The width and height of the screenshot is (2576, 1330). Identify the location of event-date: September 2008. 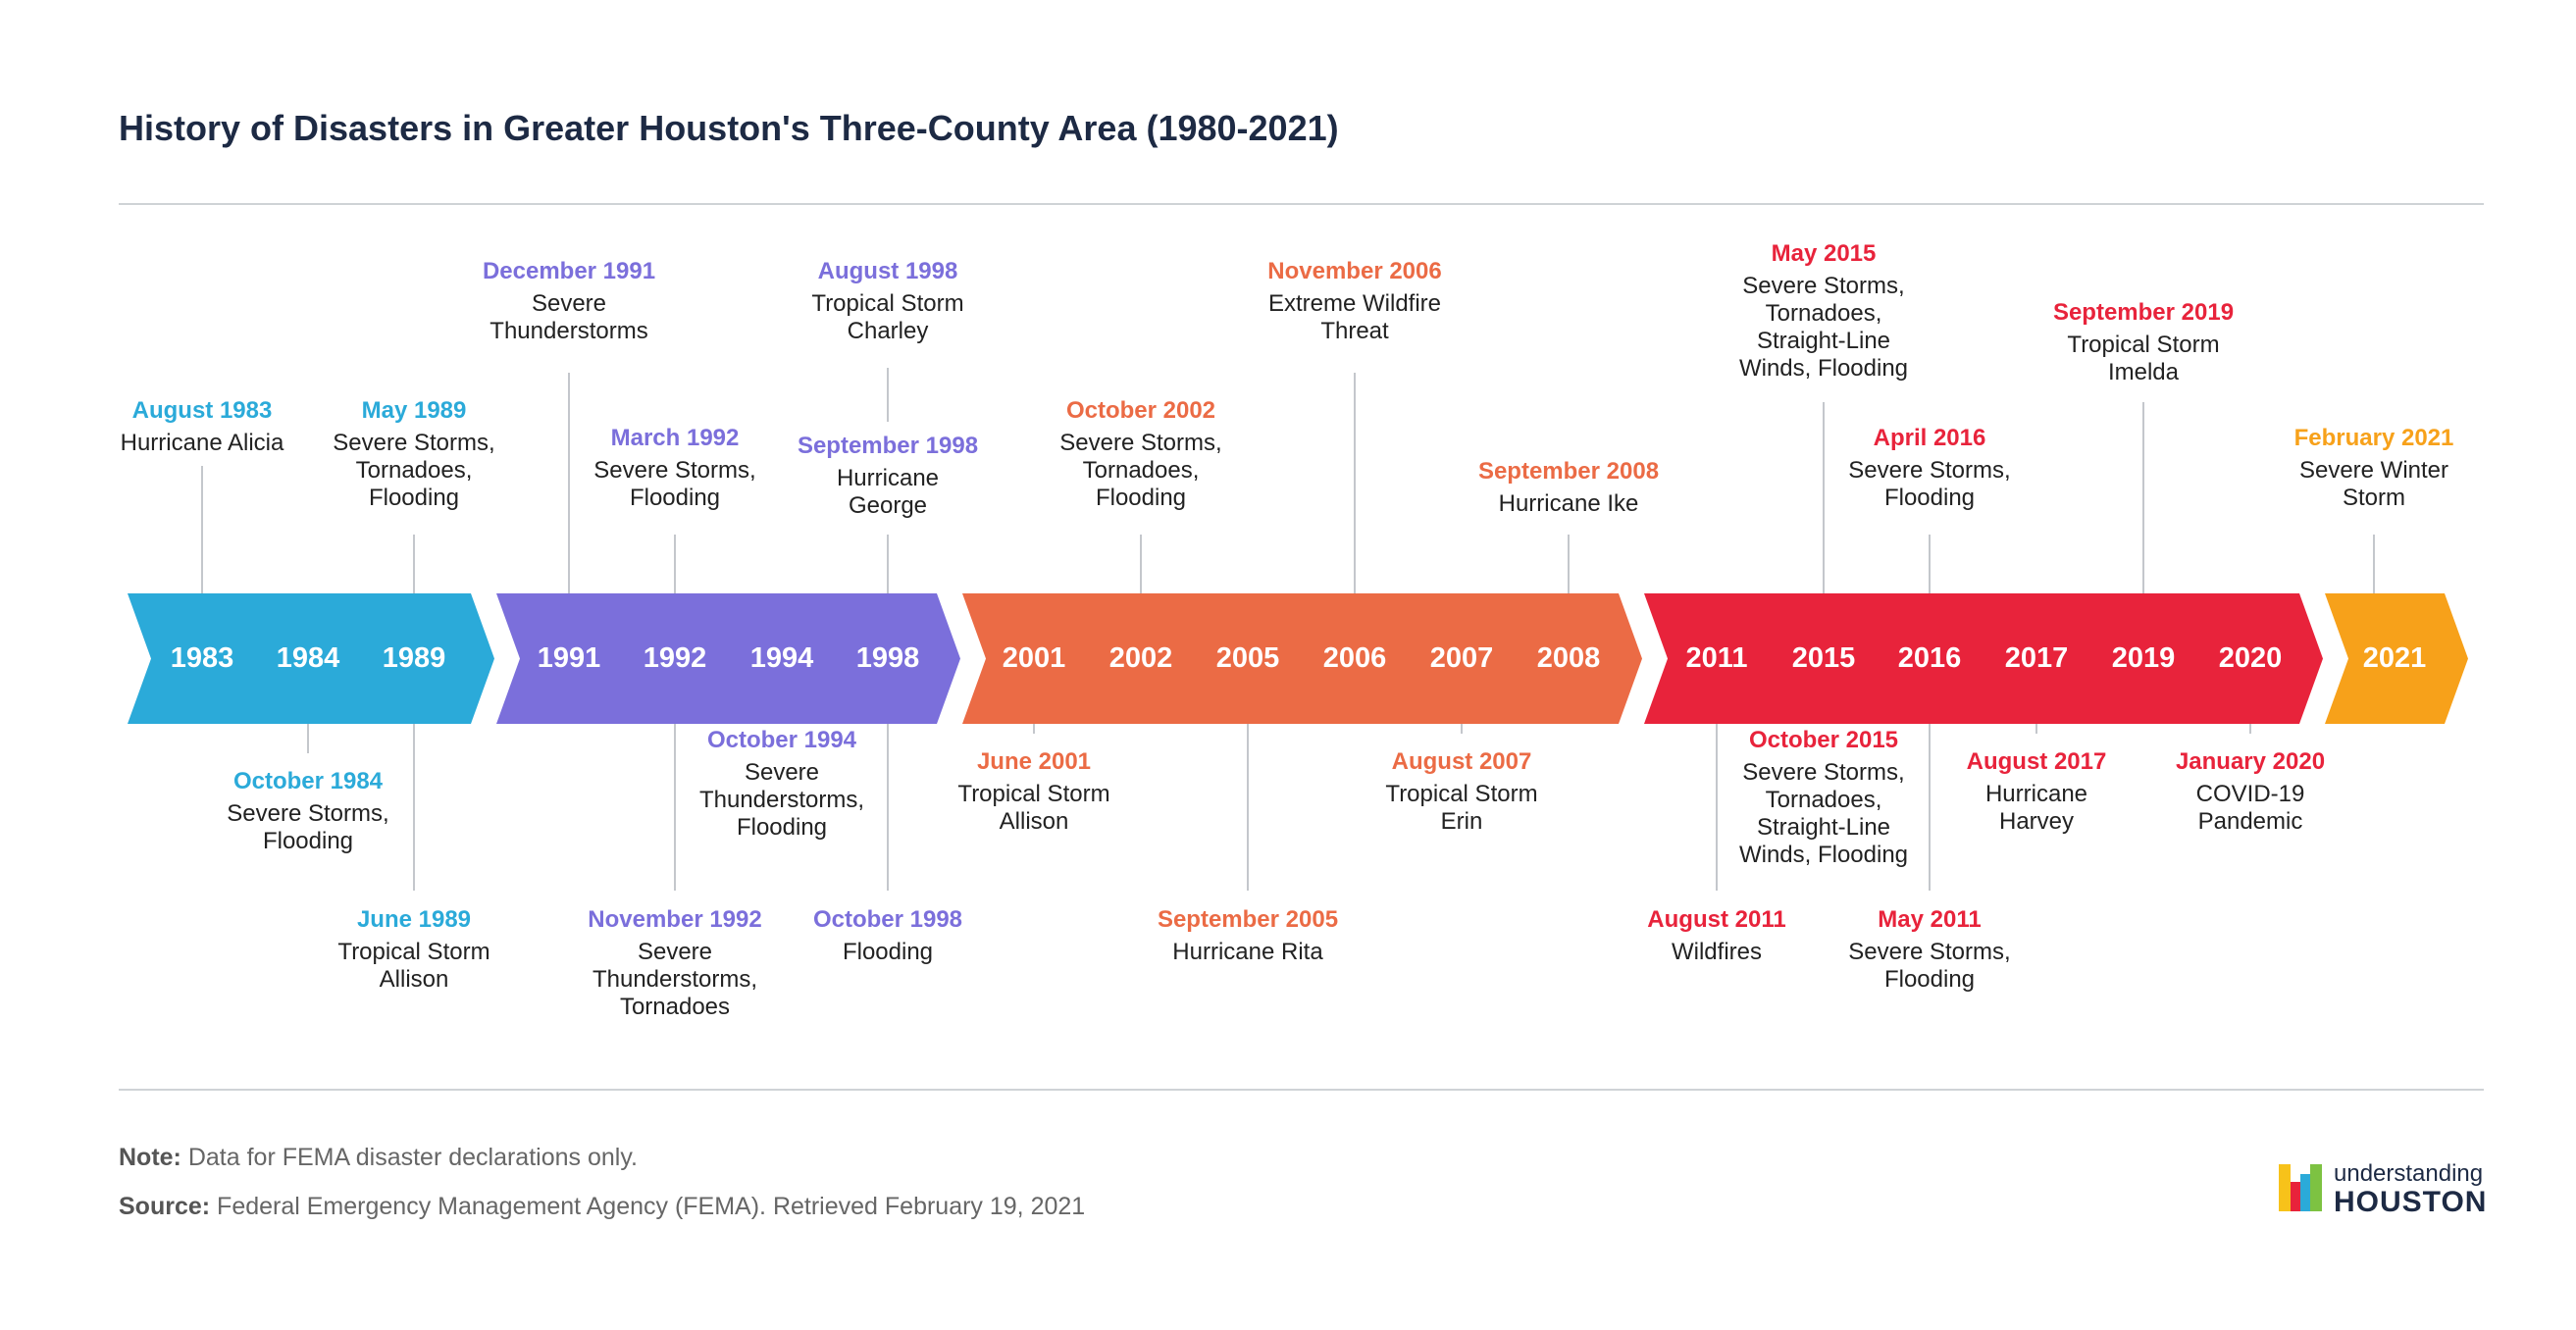
(1568, 471).